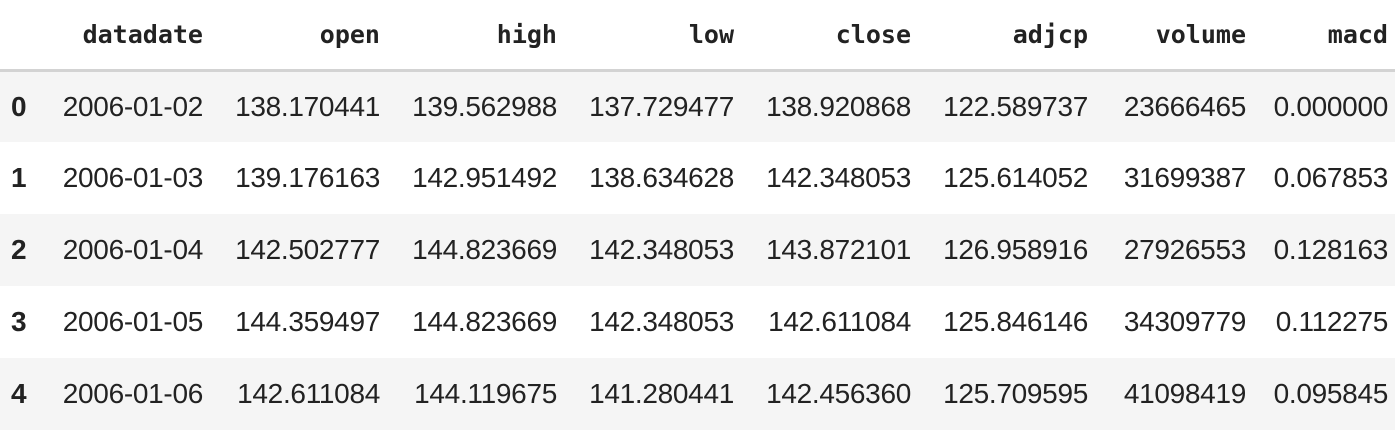  Describe the element at coordinates (307, 106) in the screenshot. I see `cell-open: 138.170441` at that location.